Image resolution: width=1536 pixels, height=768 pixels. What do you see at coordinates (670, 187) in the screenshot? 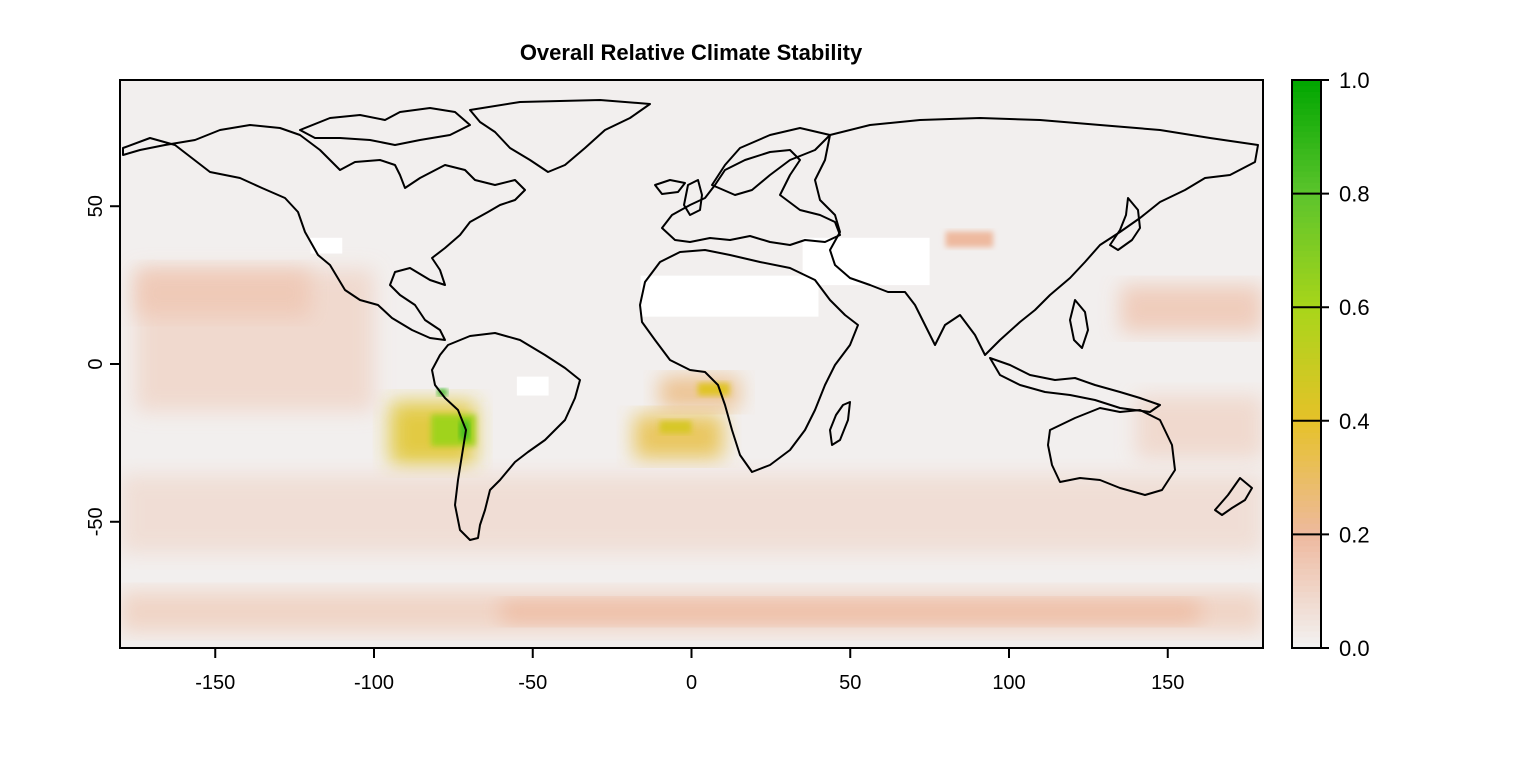
I see `coastline-iceland` at bounding box center [670, 187].